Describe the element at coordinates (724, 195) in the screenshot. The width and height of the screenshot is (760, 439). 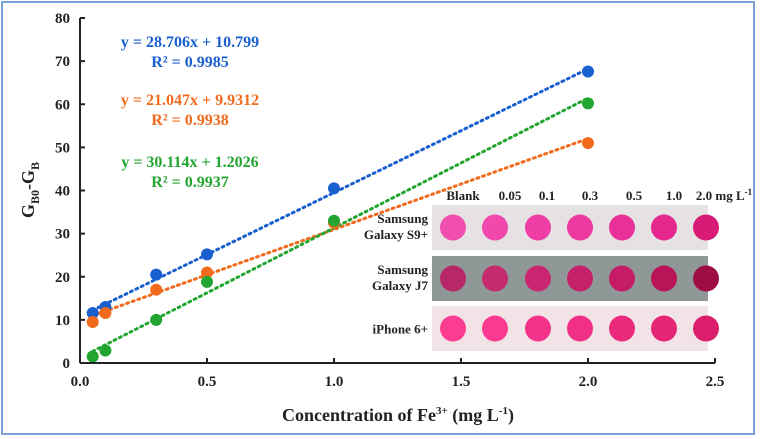
I see `inset-column-label: 2.0 mg L-1` at that location.